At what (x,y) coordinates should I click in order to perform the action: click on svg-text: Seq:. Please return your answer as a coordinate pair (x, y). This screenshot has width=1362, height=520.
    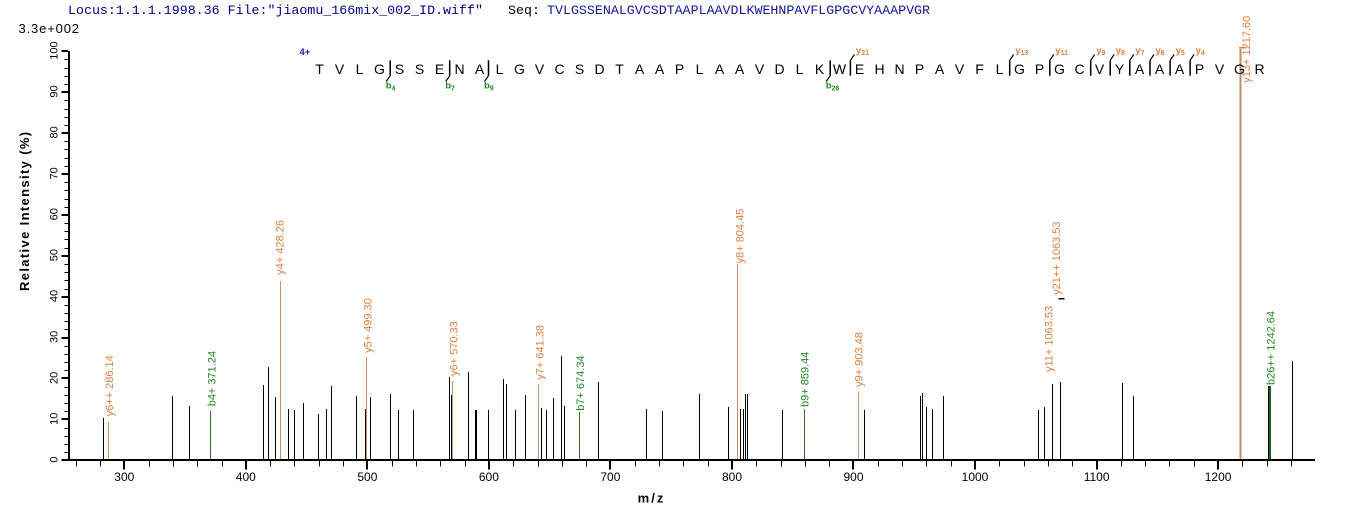
    Looking at the image, I should click on (524, 10).